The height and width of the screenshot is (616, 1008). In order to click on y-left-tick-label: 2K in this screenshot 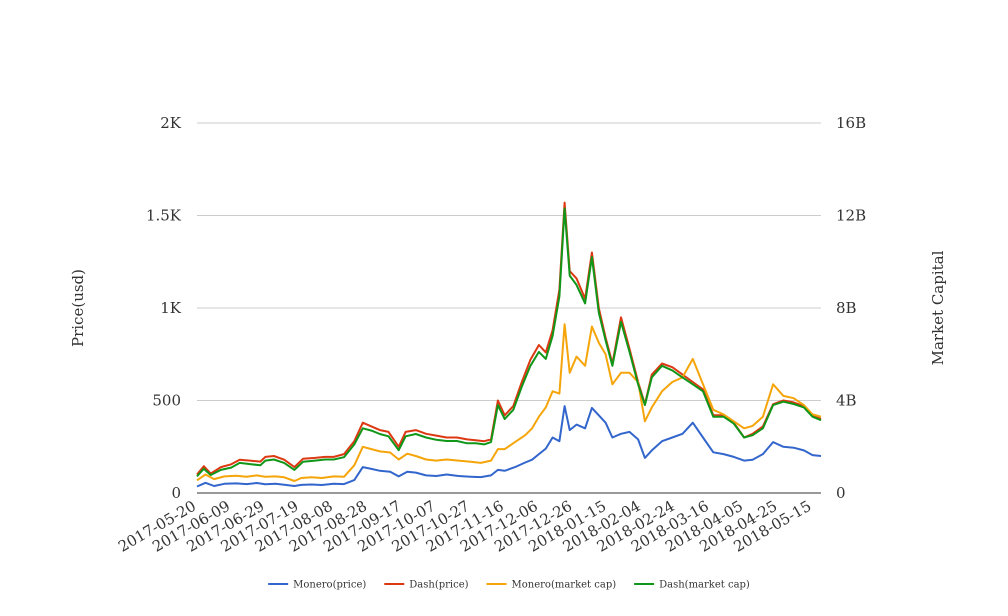, I will do `click(171, 123)`.